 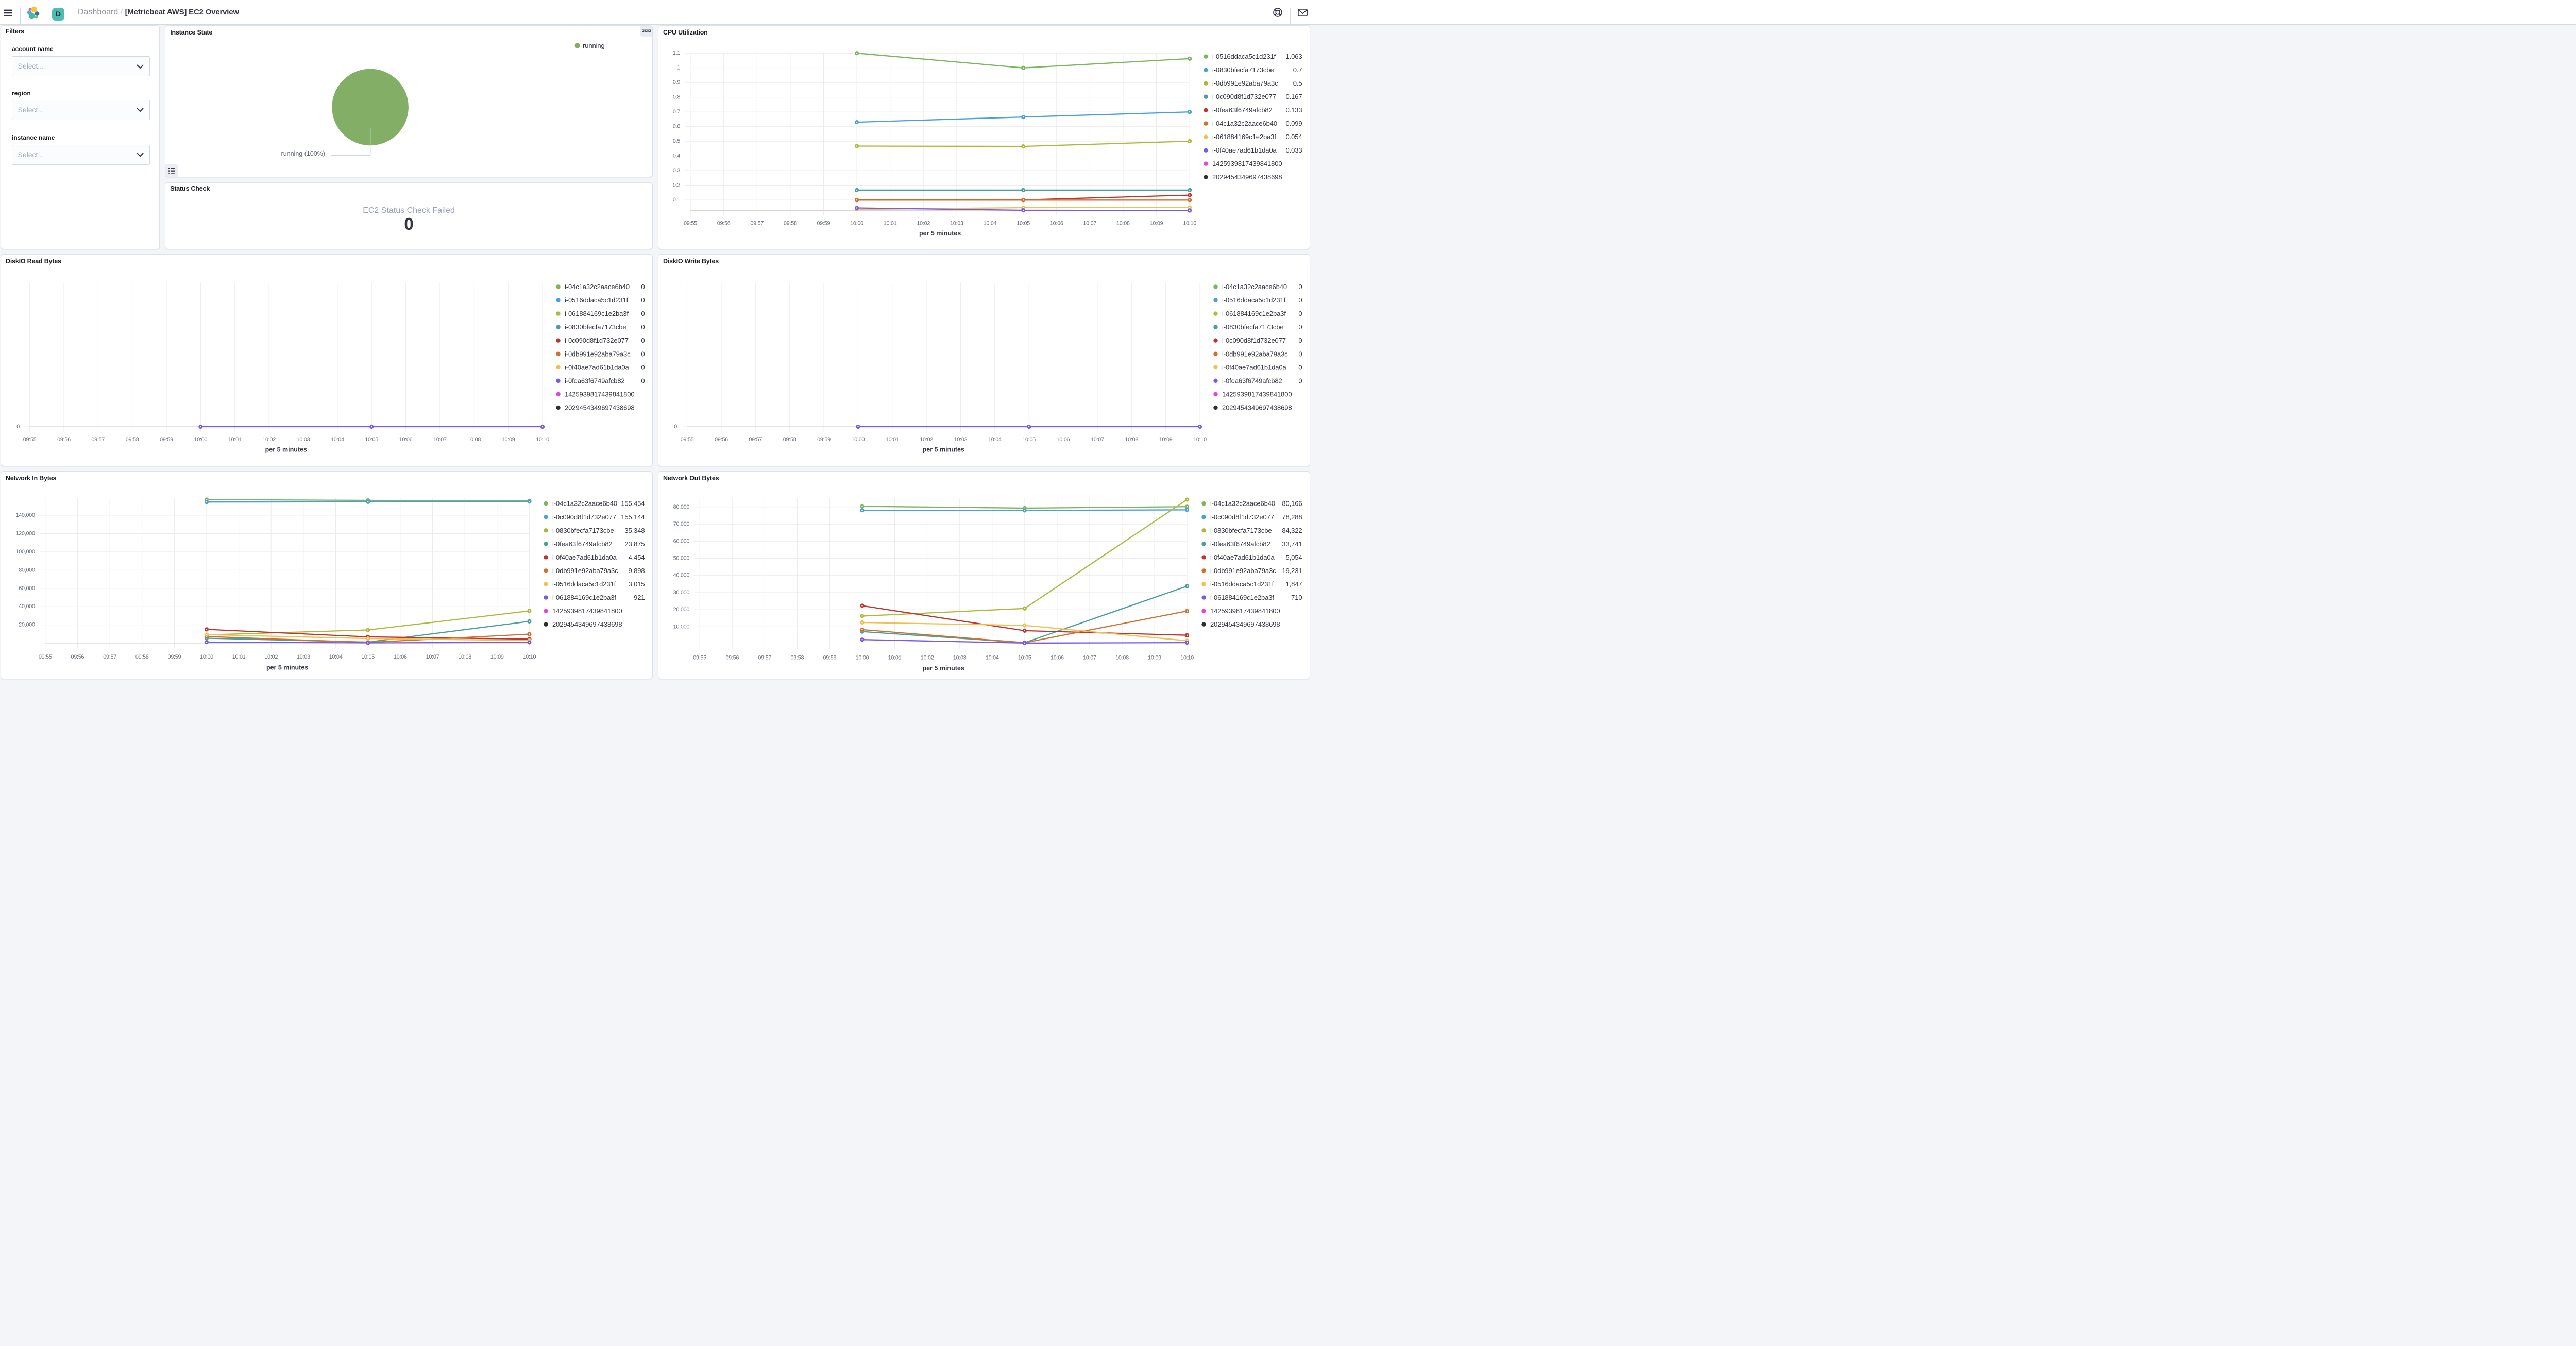 I want to click on svg-text: i-061884169c1e2ba3f, so click(x=1242, y=597).